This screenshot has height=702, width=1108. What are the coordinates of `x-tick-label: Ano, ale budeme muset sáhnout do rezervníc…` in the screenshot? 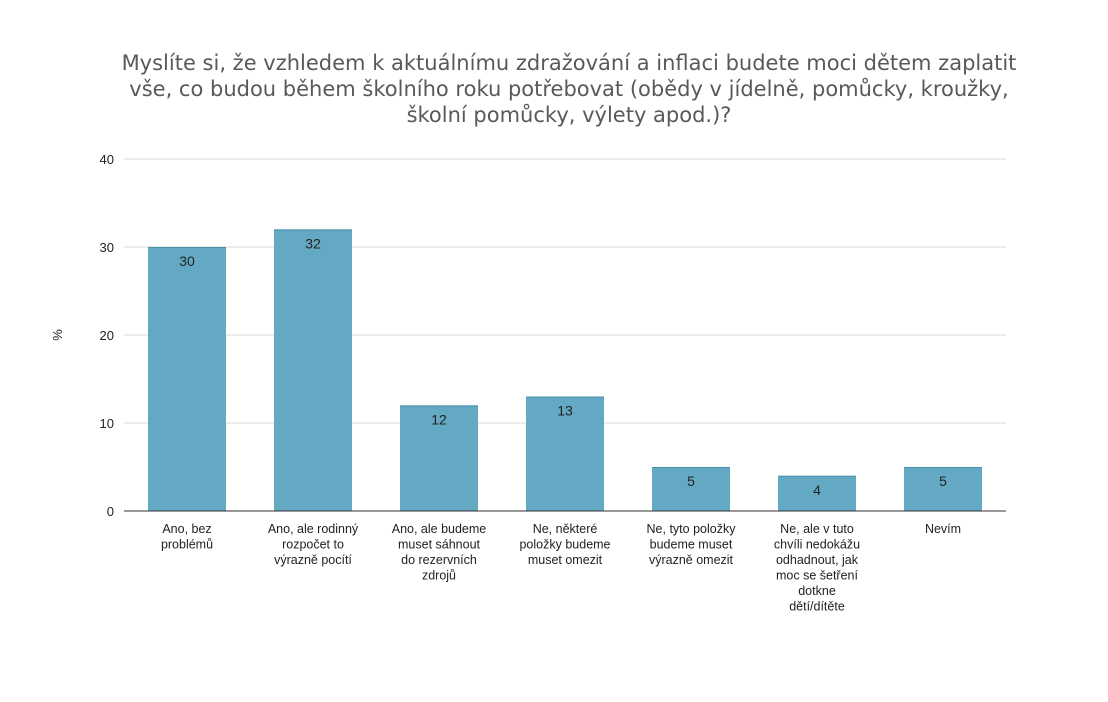 It's located at (439, 552).